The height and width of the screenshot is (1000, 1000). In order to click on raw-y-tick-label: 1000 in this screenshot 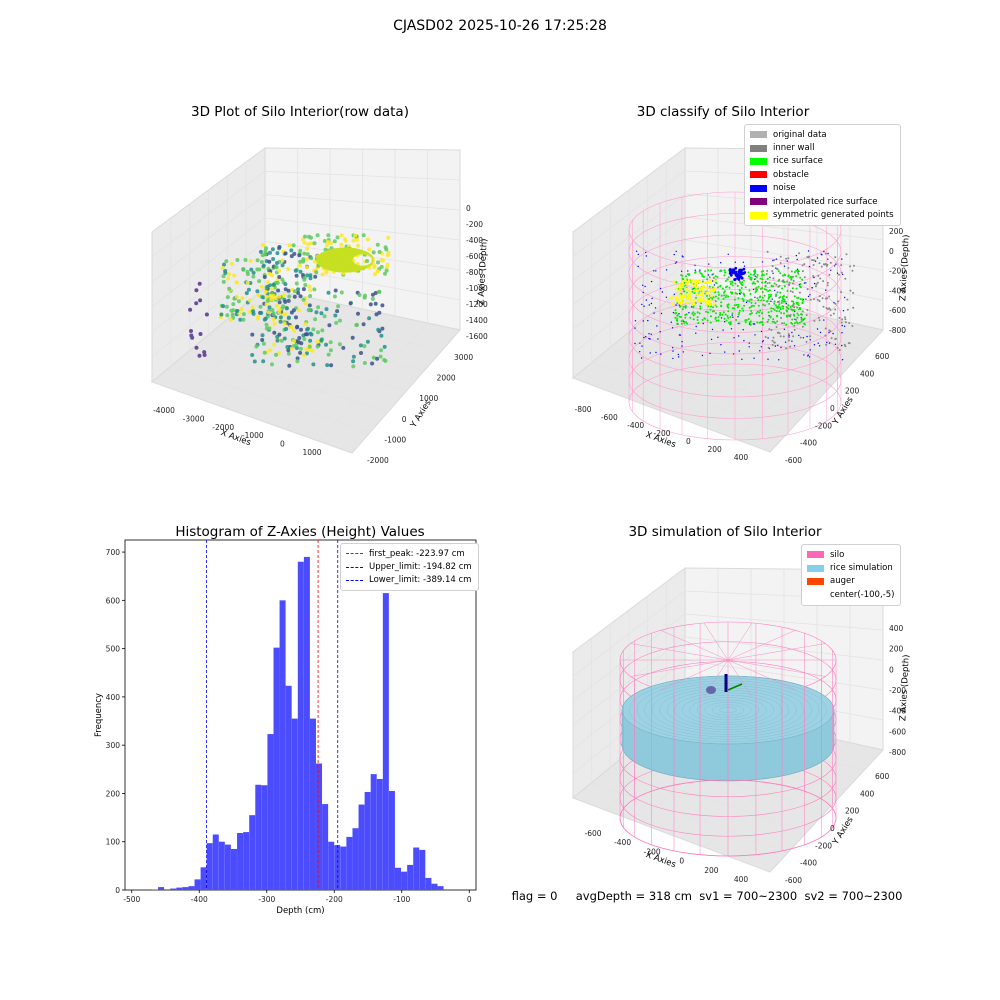, I will do `click(428, 398)`.